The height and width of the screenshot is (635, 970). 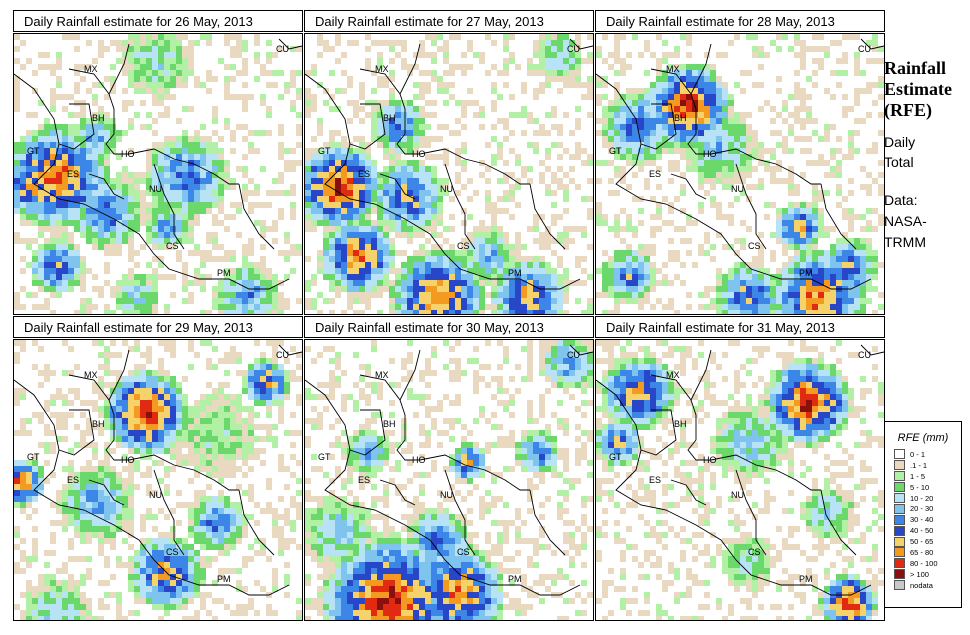 What do you see at coordinates (463, 246) in the screenshot?
I see `country-label: CS` at bounding box center [463, 246].